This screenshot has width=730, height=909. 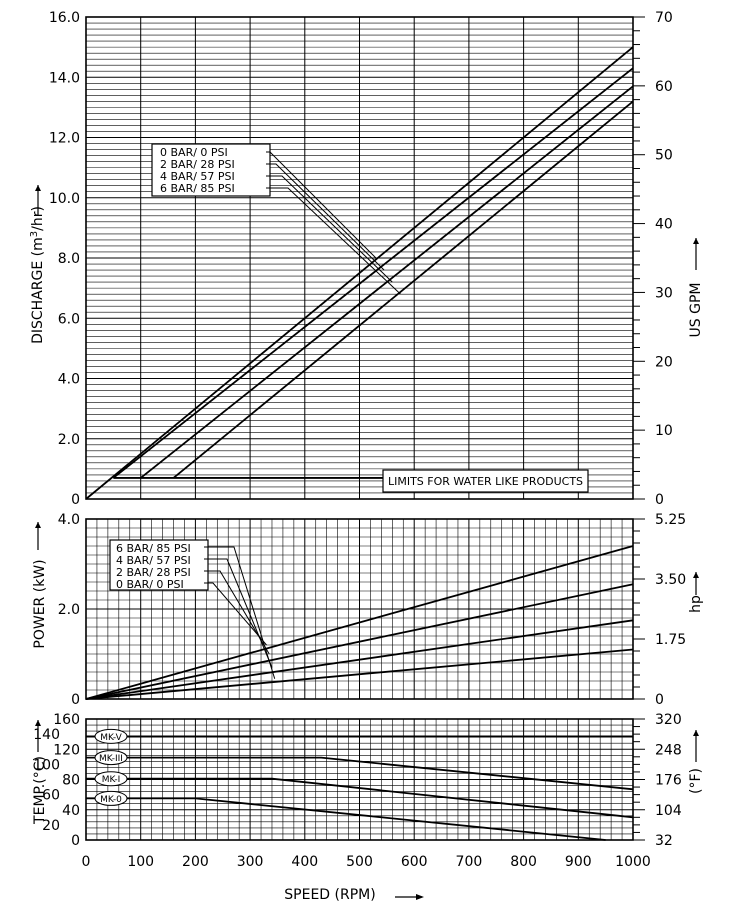 What do you see at coordinates (75, 500) in the screenshot?
I see `discharge-left-tick-label: 0` at bounding box center [75, 500].